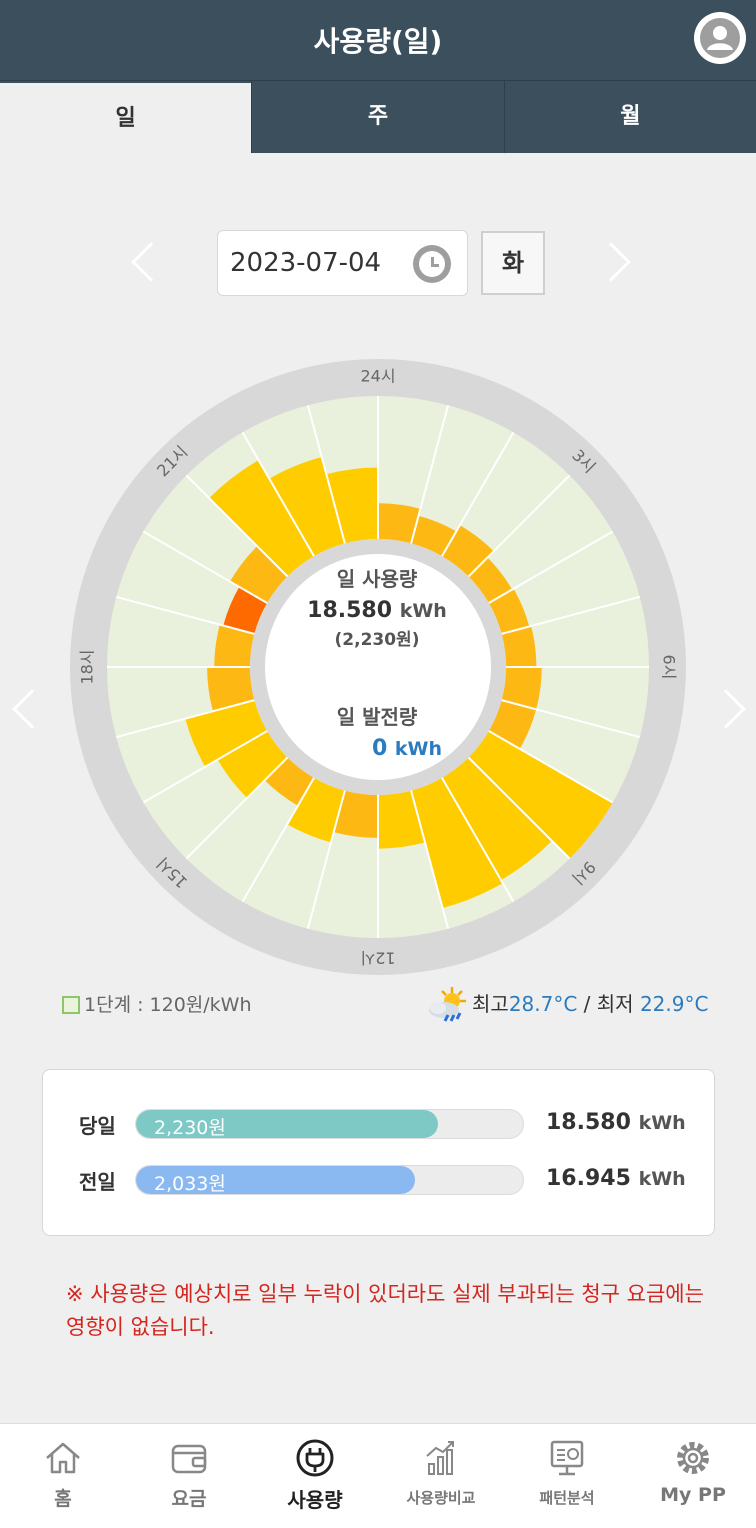  What do you see at coordinates (490, 1004) in the screenshot?
I see `high-temp-label: 최고` at bounding box center [490, 1004].